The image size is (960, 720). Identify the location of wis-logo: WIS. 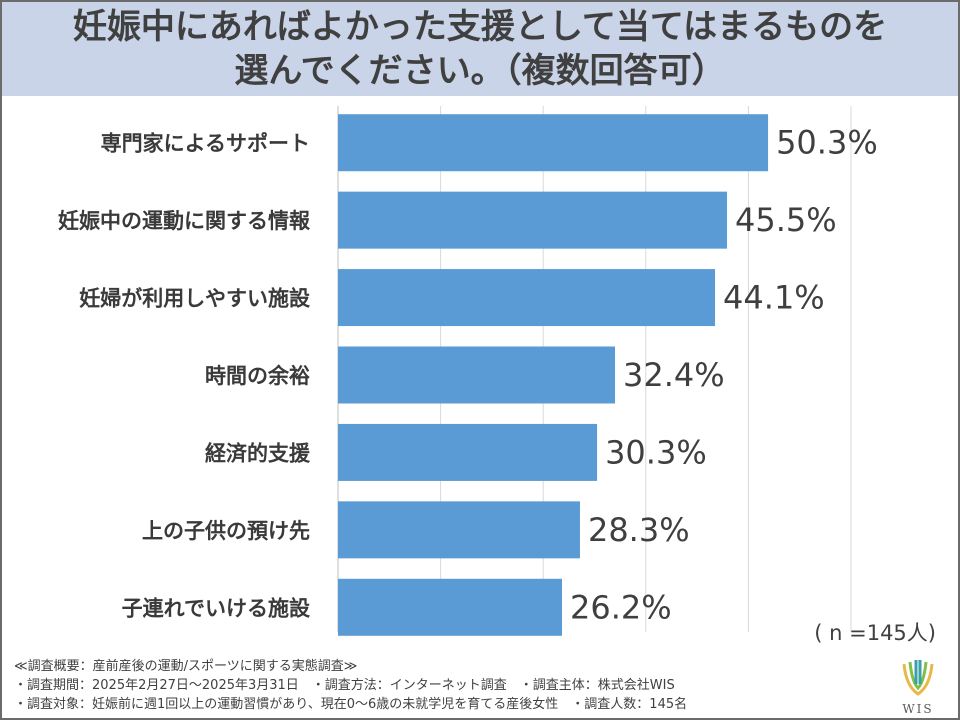
(918, 688).